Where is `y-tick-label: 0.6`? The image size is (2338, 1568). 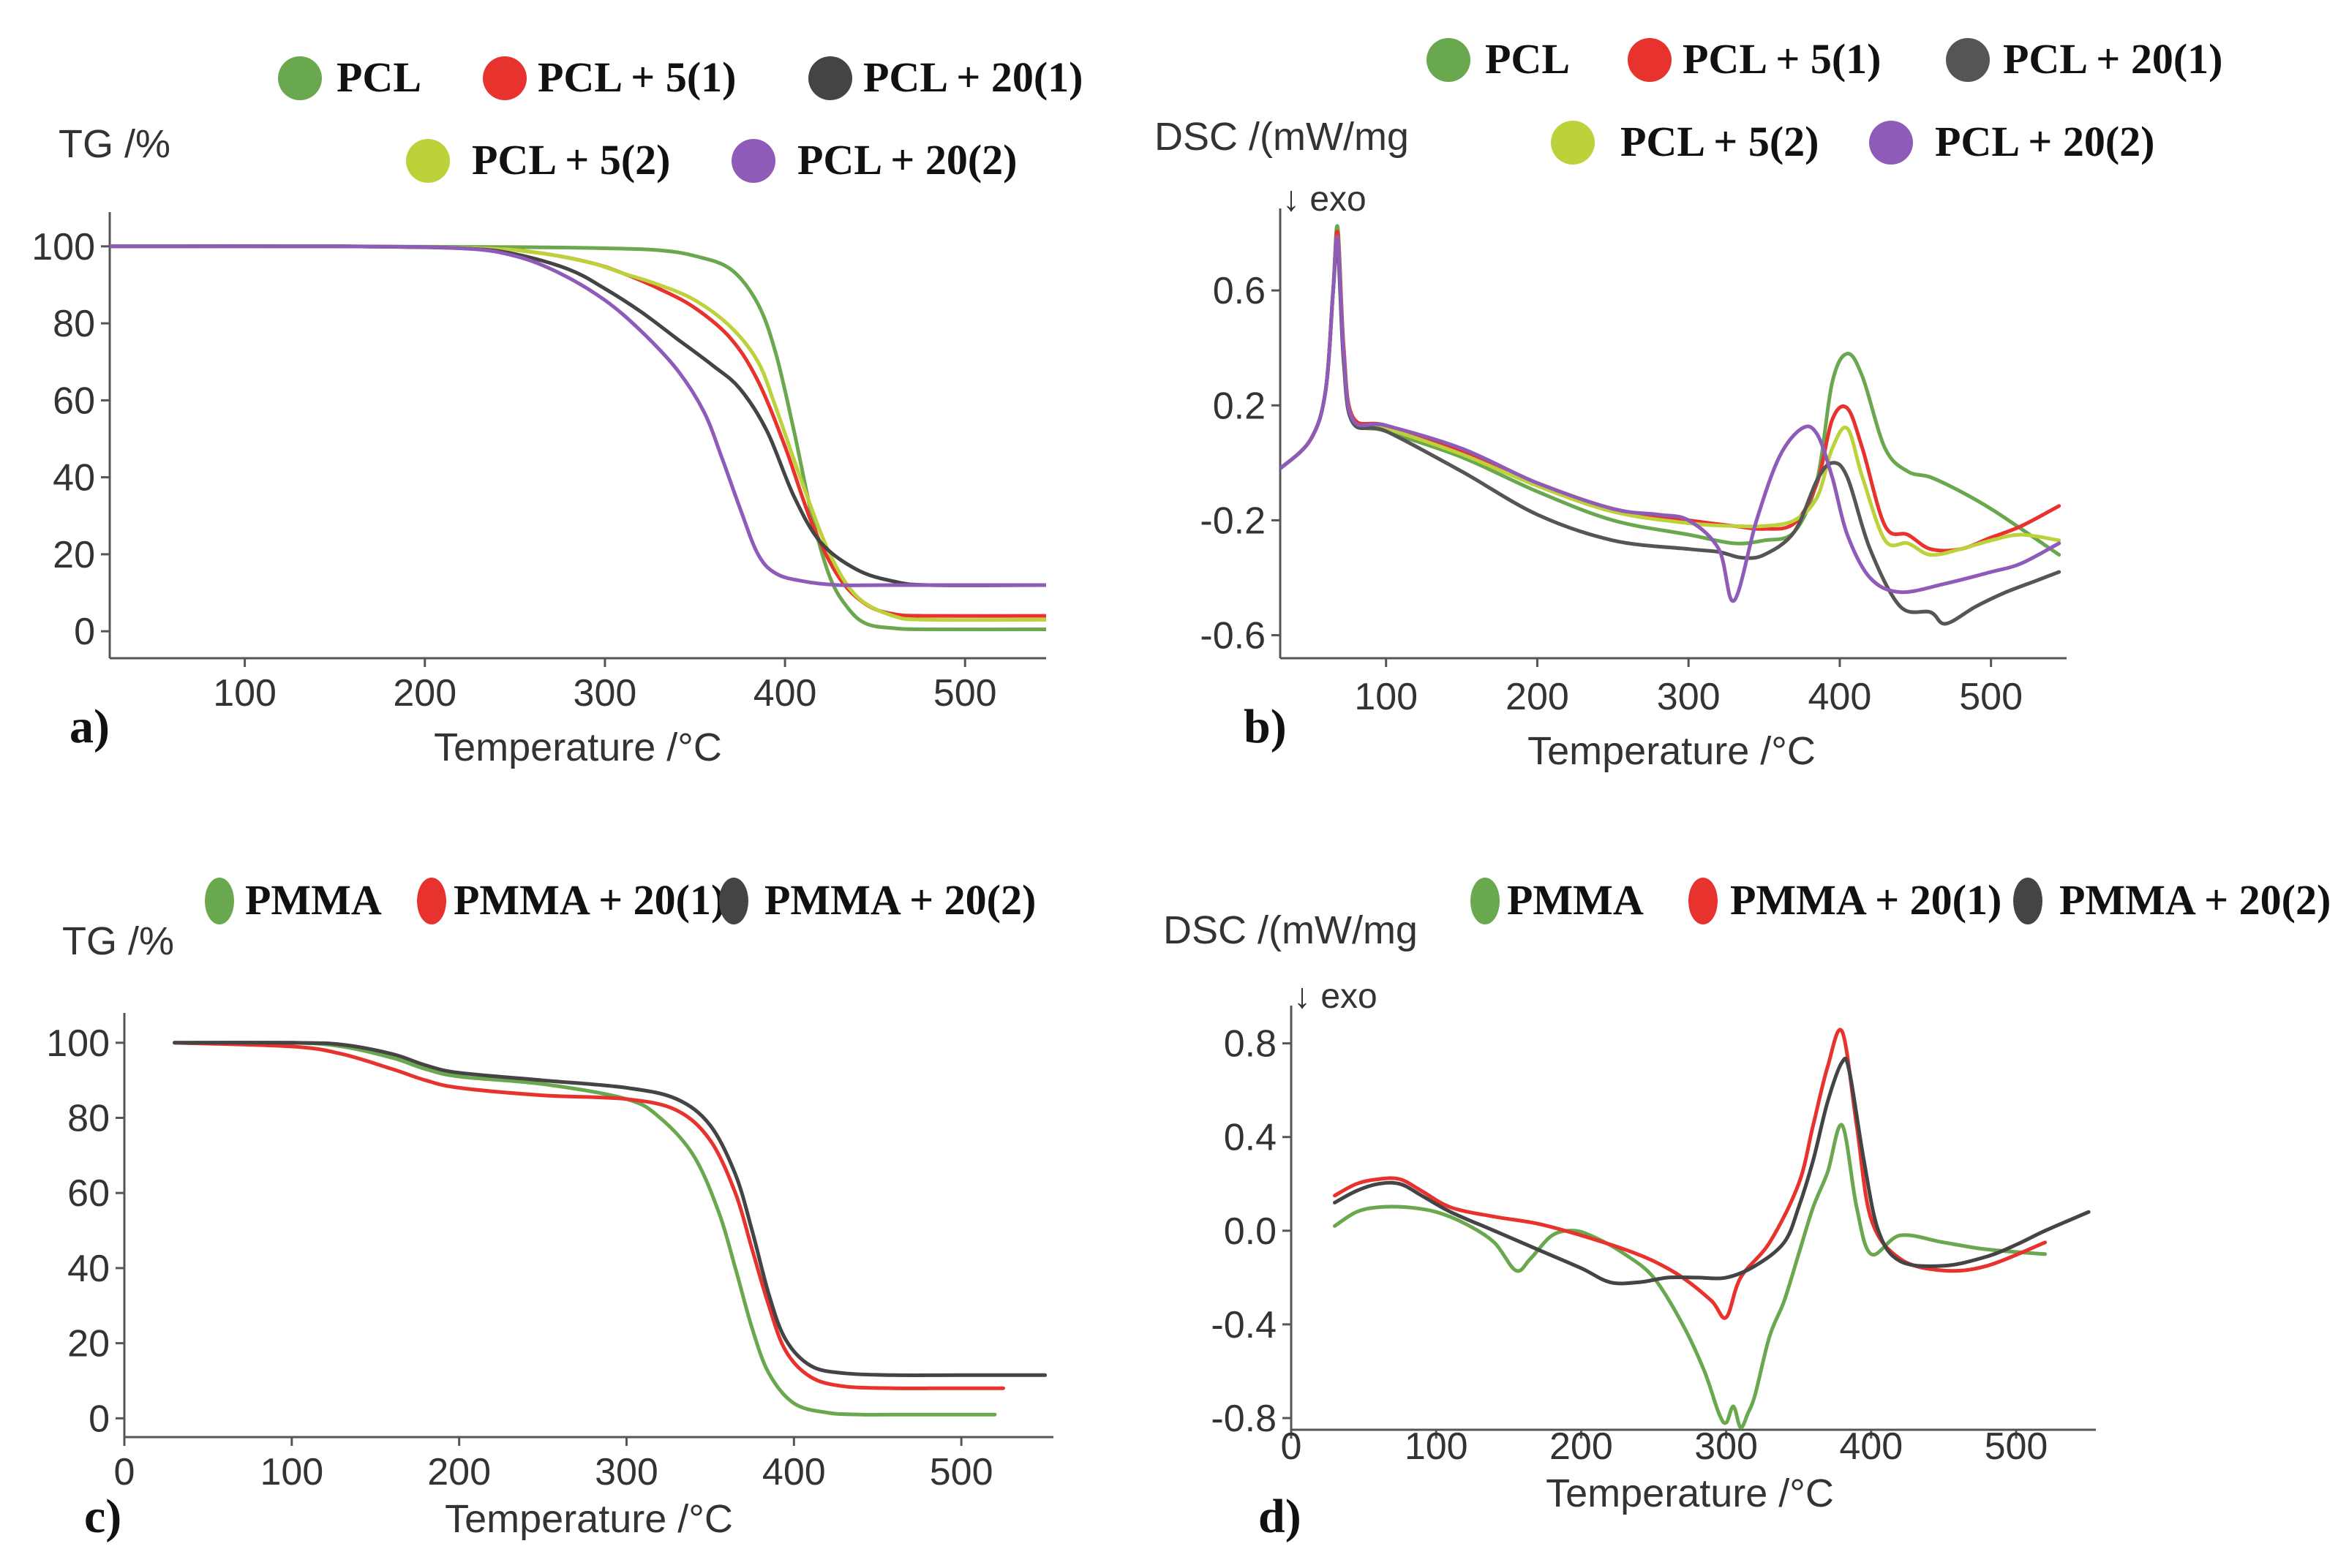 y-tick-label: 0.6 is located at coordinates (1239, 291).